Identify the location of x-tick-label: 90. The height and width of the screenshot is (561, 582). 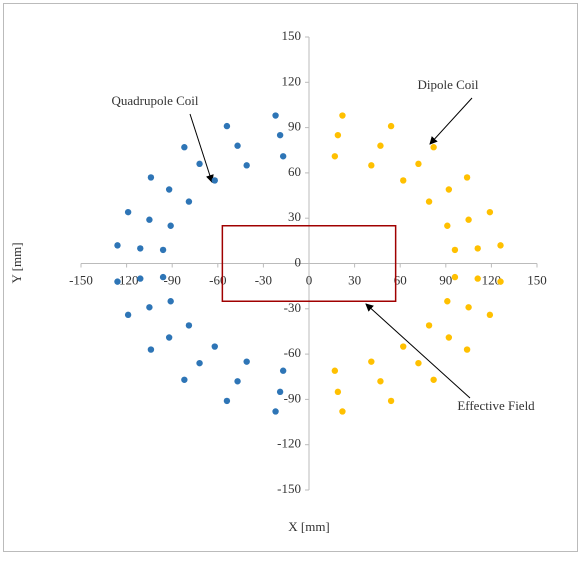
(445, 279).